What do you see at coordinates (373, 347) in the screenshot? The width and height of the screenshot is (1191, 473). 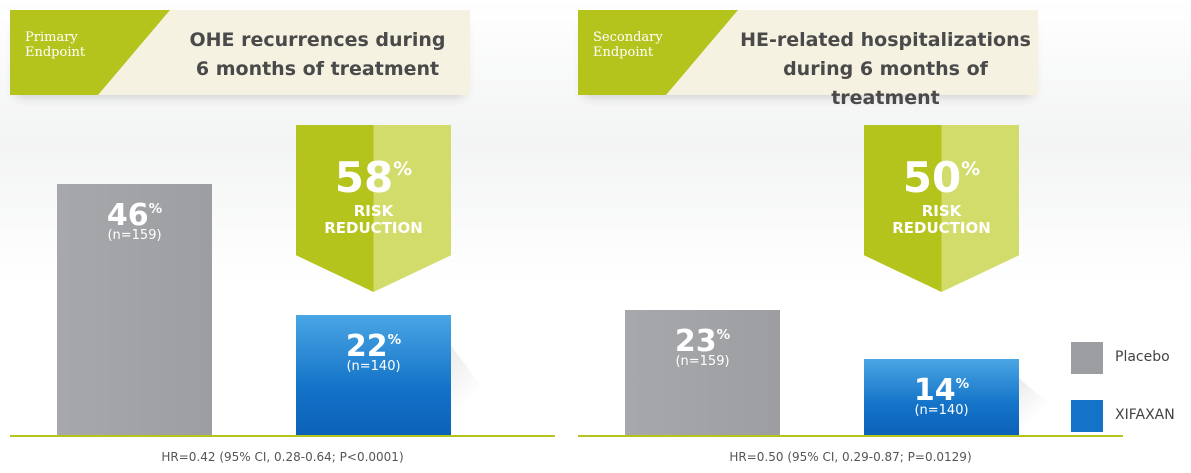 I see `value-label: 22%` at bounding box center [373, 347].